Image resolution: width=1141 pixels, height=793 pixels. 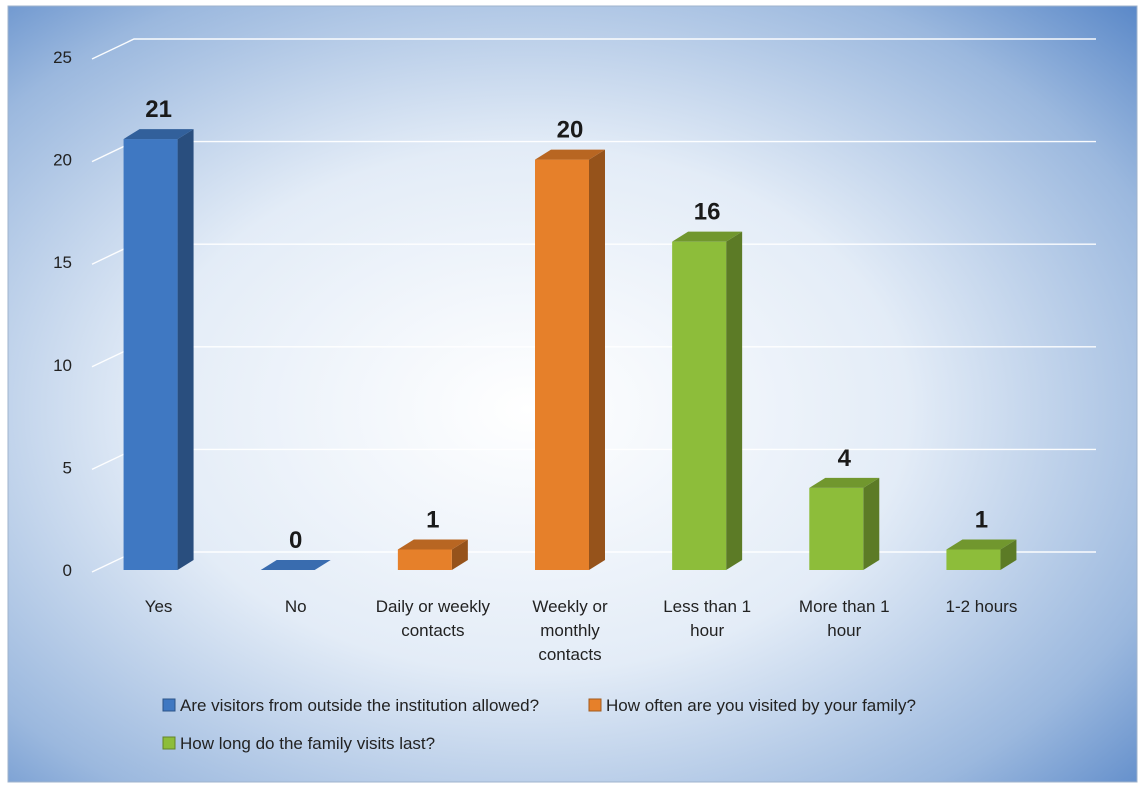 What do you see at coordinates (844, 606) in the screenshot?
I see `x-category-line: More than 1` at bounding box center [844, 606].